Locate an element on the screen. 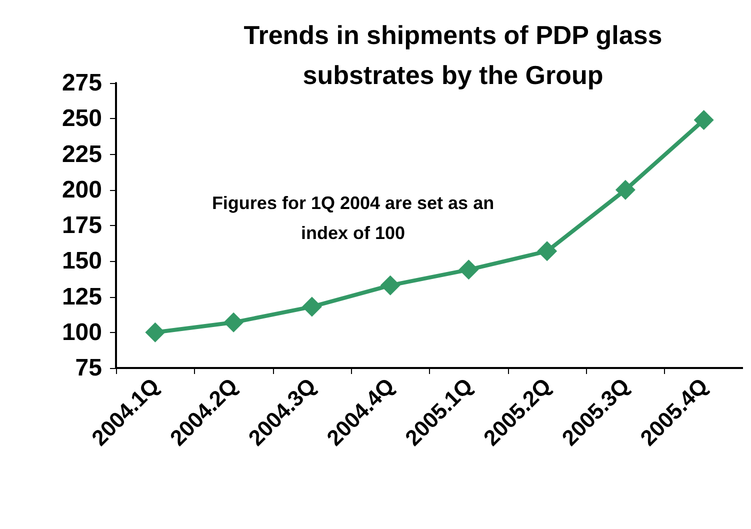  annotation: Figures for 1Q 2004 are set as an index of 100 is located at coordinates (353, 218).